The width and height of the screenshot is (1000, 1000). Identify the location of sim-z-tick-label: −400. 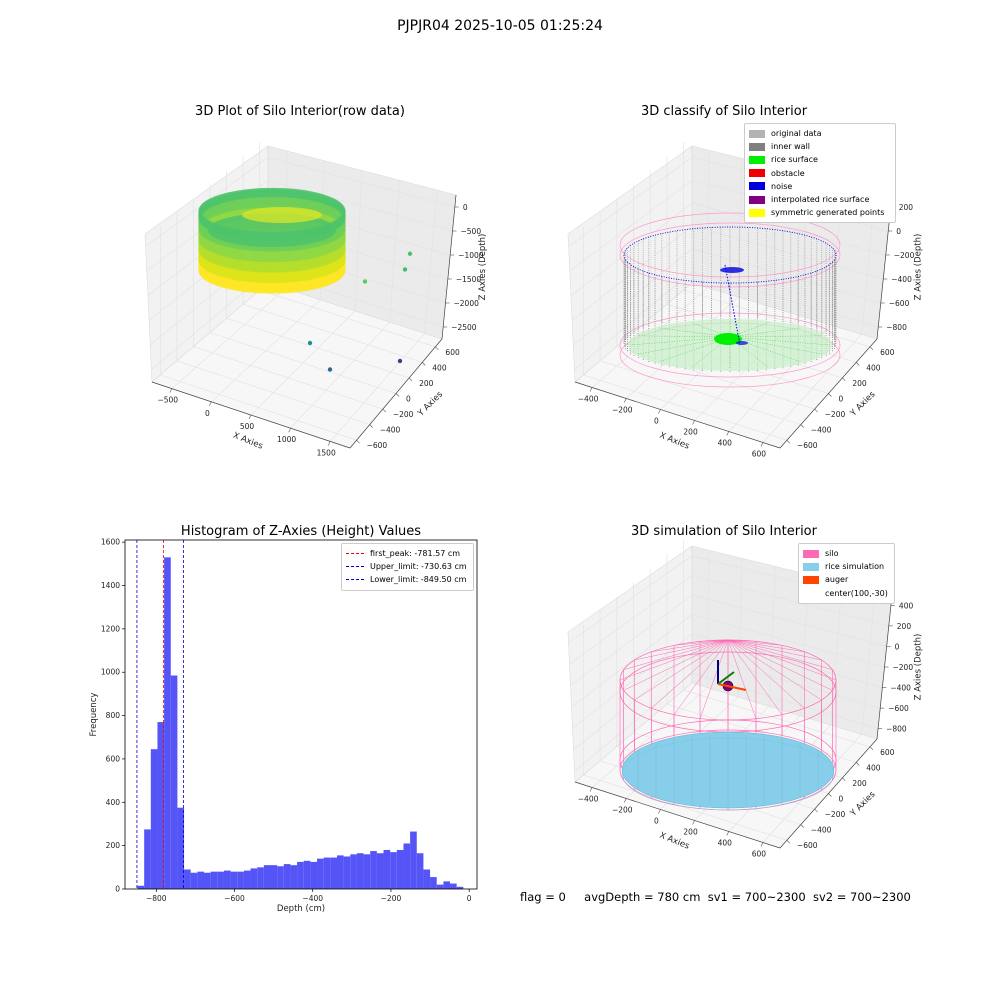
(900, 688).